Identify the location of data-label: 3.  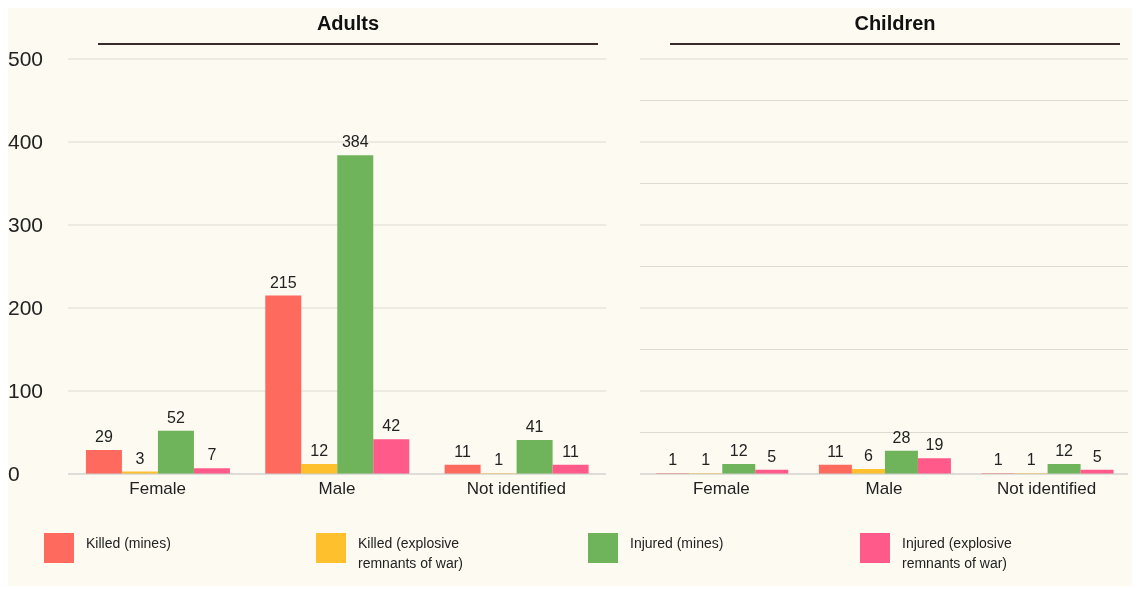
(140, 458).